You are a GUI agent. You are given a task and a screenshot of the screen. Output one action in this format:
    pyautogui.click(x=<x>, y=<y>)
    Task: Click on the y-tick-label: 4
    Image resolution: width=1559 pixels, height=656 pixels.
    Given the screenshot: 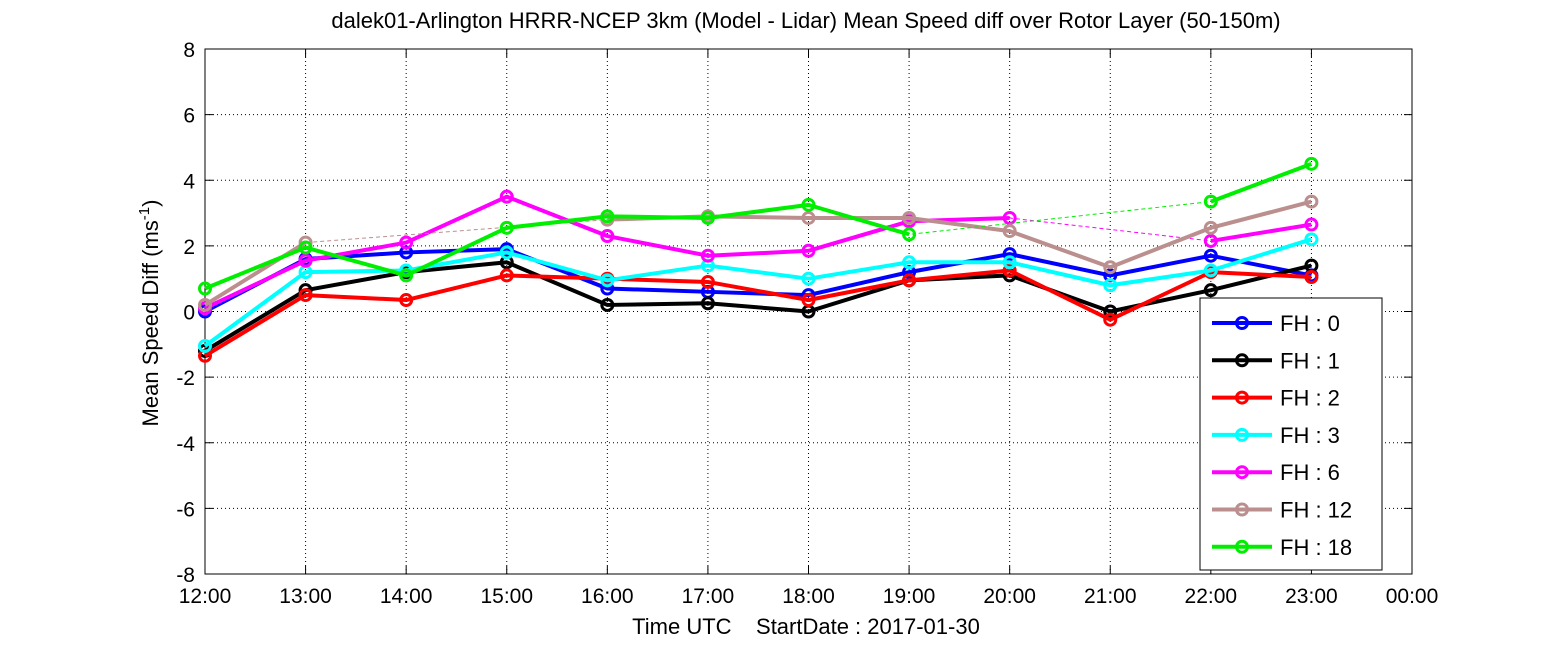 What is the action you would take?
    pyautogui.click(x=189, y=181)
    